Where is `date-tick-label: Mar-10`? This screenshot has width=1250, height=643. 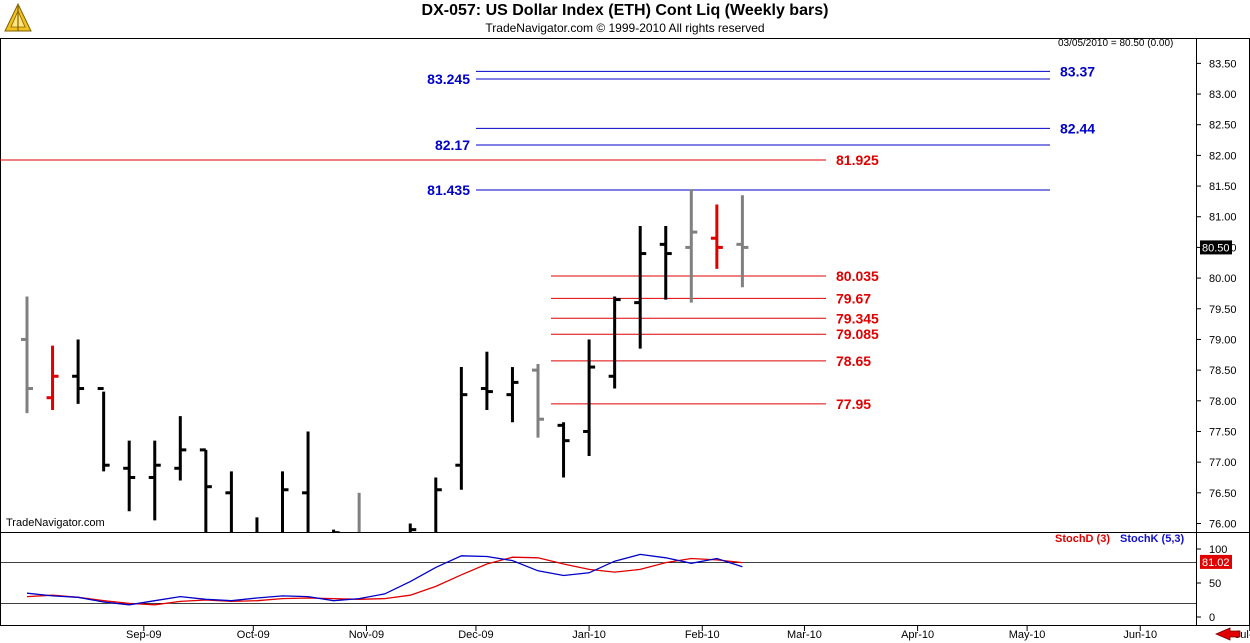 date-tick-label: Mar-10 is located at coordinates (804, 635).